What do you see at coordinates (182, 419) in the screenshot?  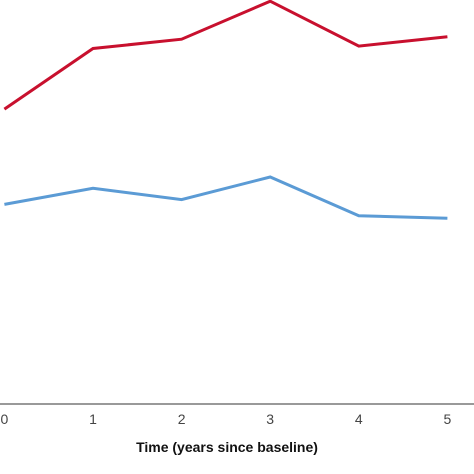 I see `x-tick-label: 2` at bounding box center [182, 419].